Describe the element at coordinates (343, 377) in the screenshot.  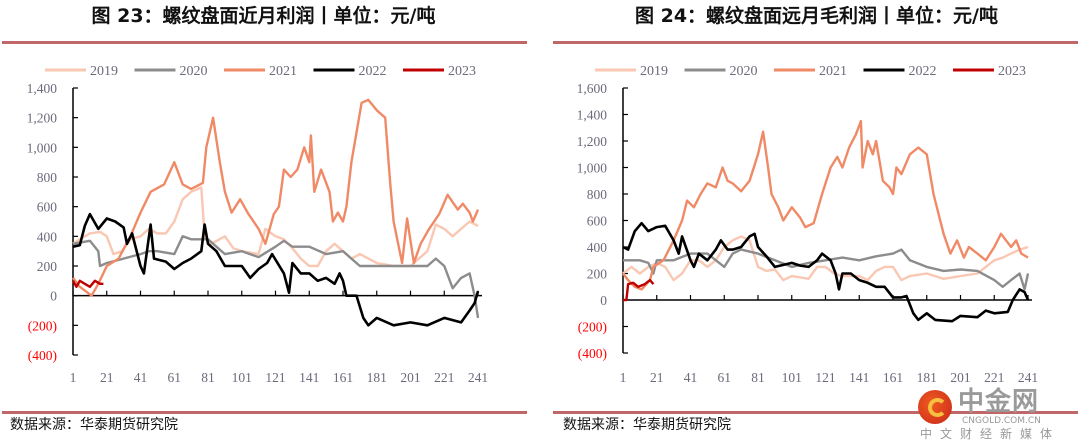
I see `left-x-tick-label: 161` at that location.